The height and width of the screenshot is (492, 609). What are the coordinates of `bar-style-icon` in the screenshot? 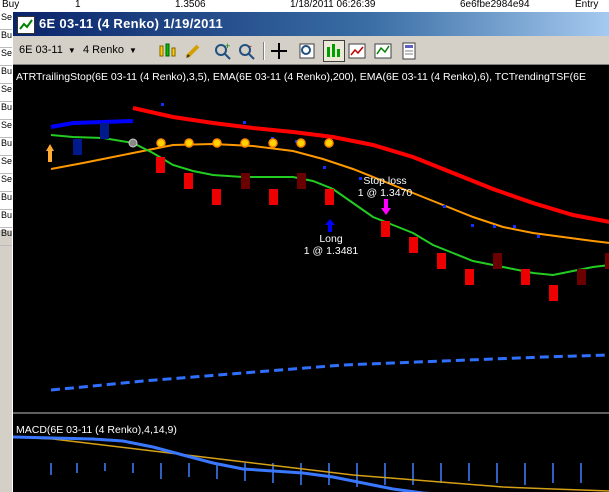 It's located at (167, 51).